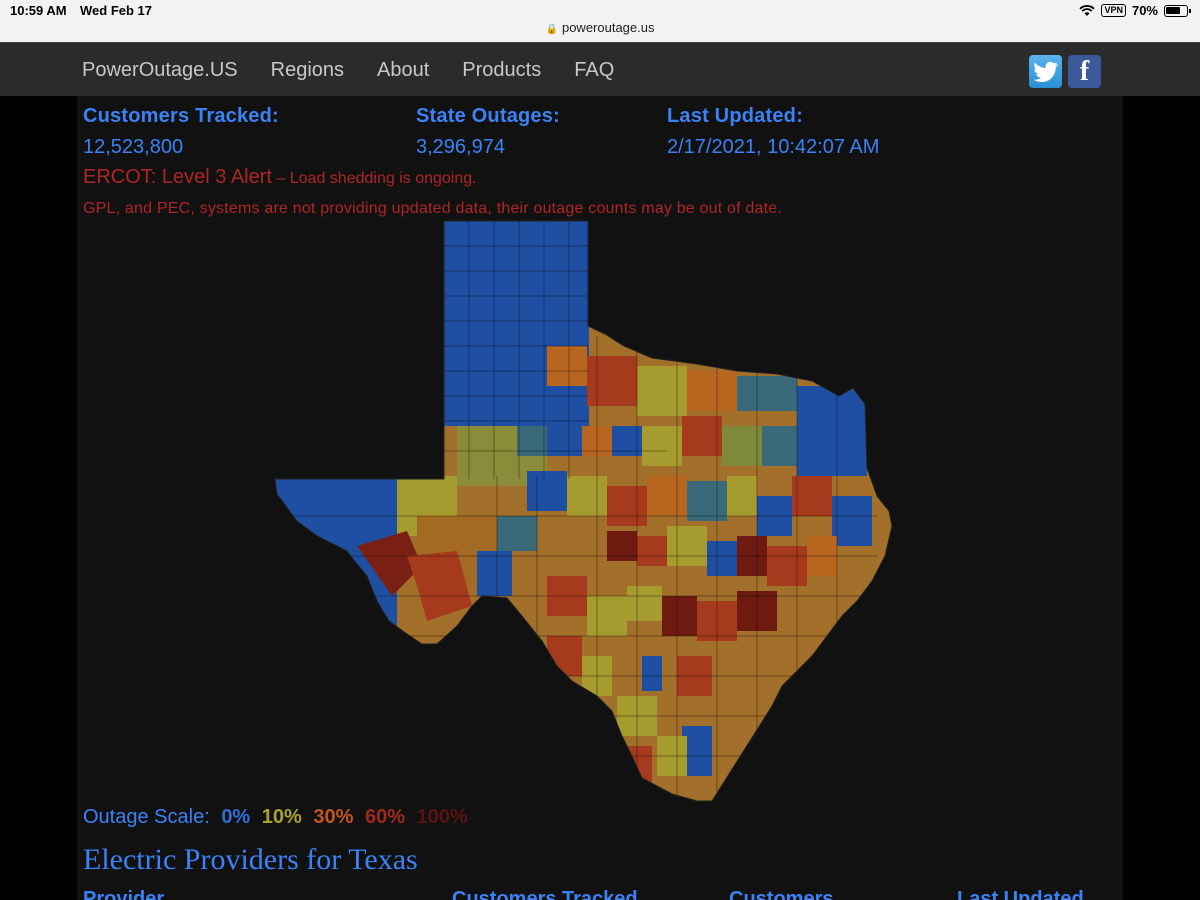  I want to click on scale-step-60: 60%, so click(384, 817).